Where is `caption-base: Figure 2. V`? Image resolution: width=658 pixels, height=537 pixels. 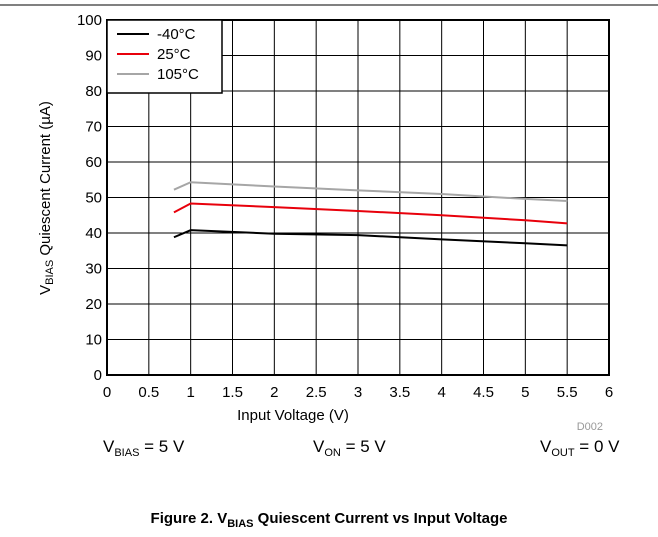
caption-base: Figure 2. V is located at coordinates (189, 518).